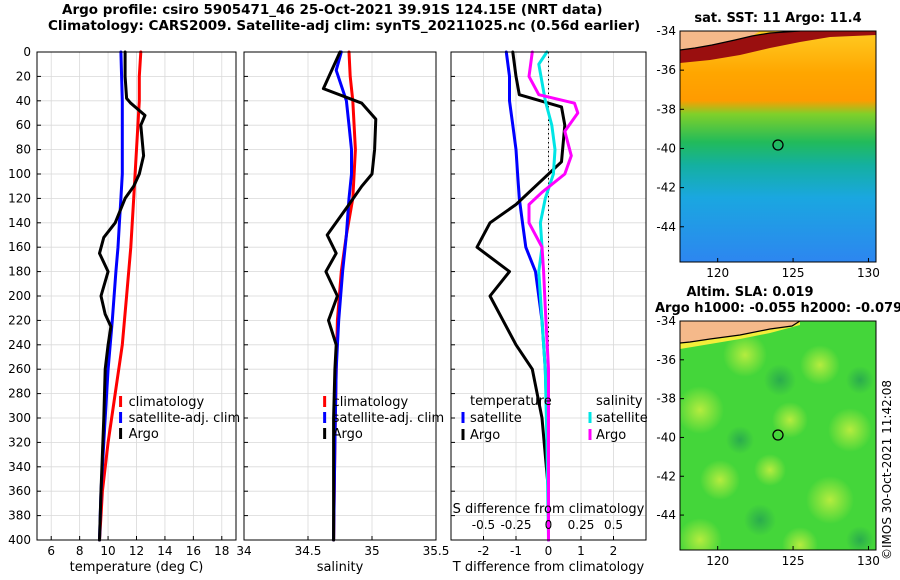 The image size is (900, 580). What do you see at coordinates (511, 401) in the screenshot?
I see `legend-title-temperature: temperature` at bounding box center [511, 401].